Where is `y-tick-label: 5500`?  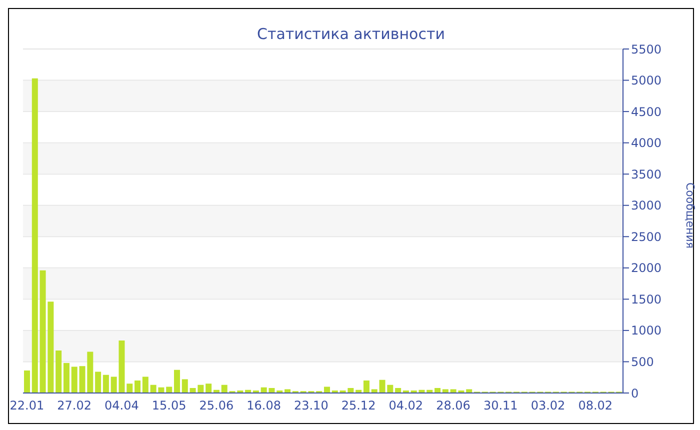
y-tick-label: 5500 is located at coordinates (646, 49).